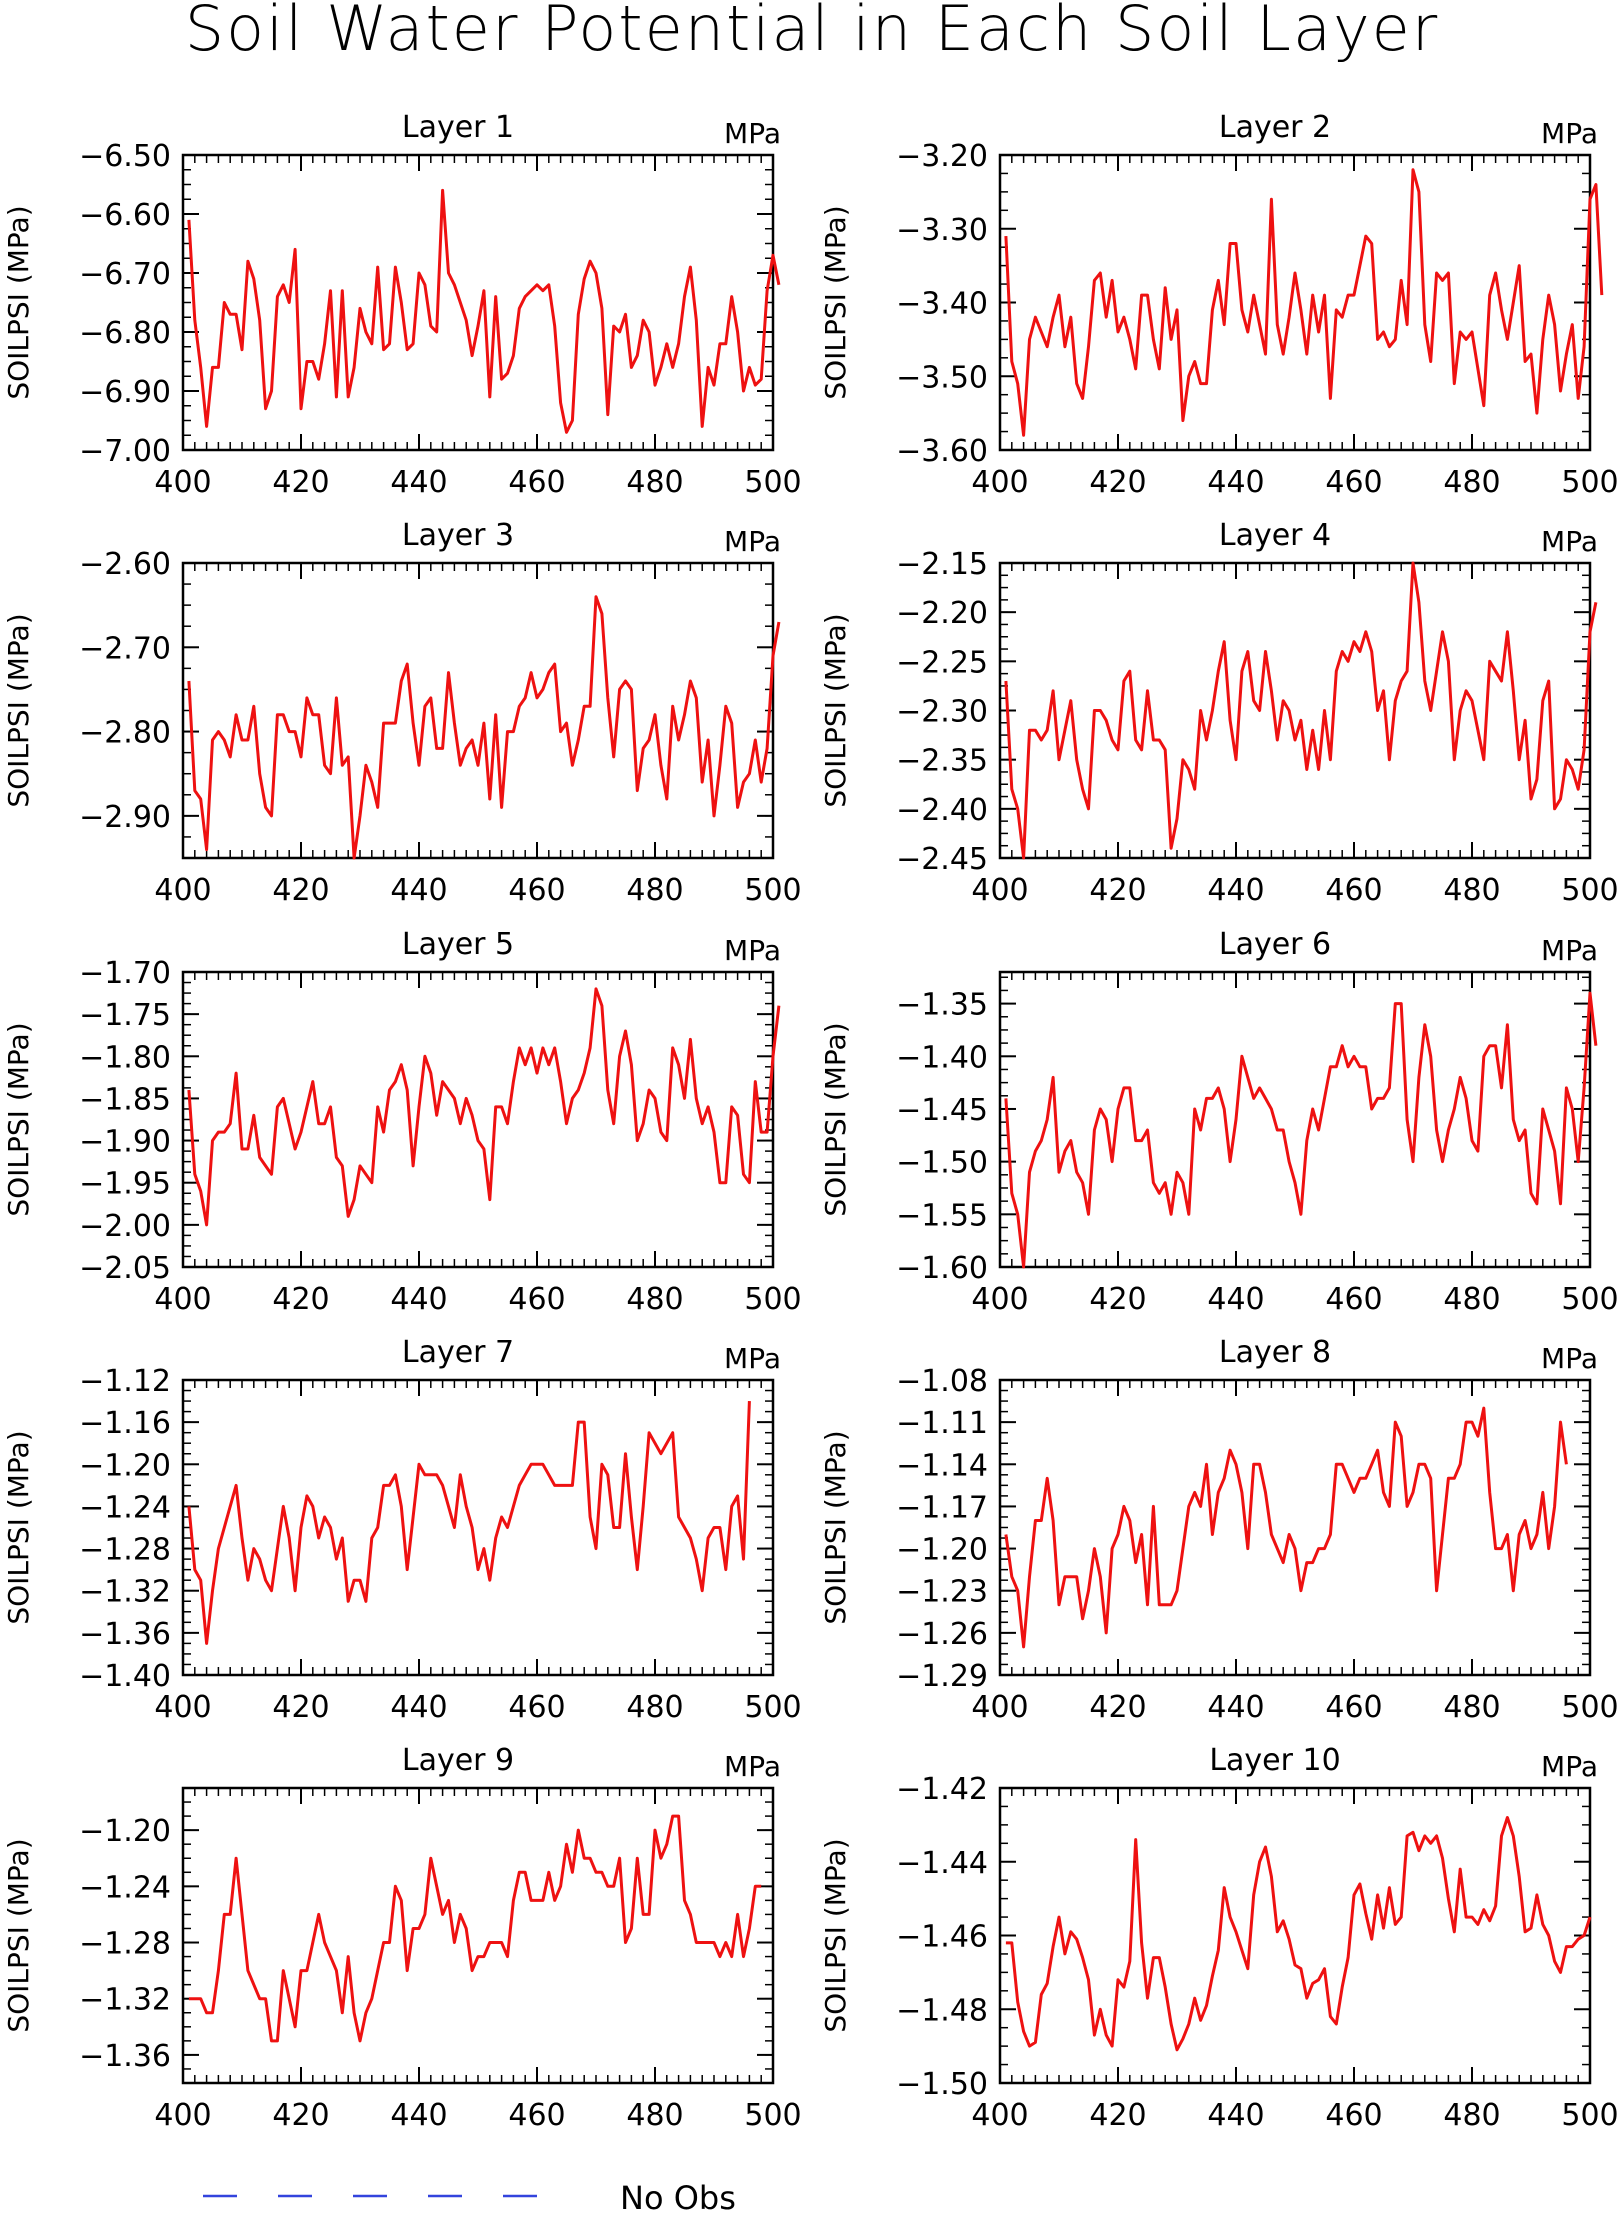 The image size is (1621, 2218). I want to click on legend: No Obs, so click(469, 2198).